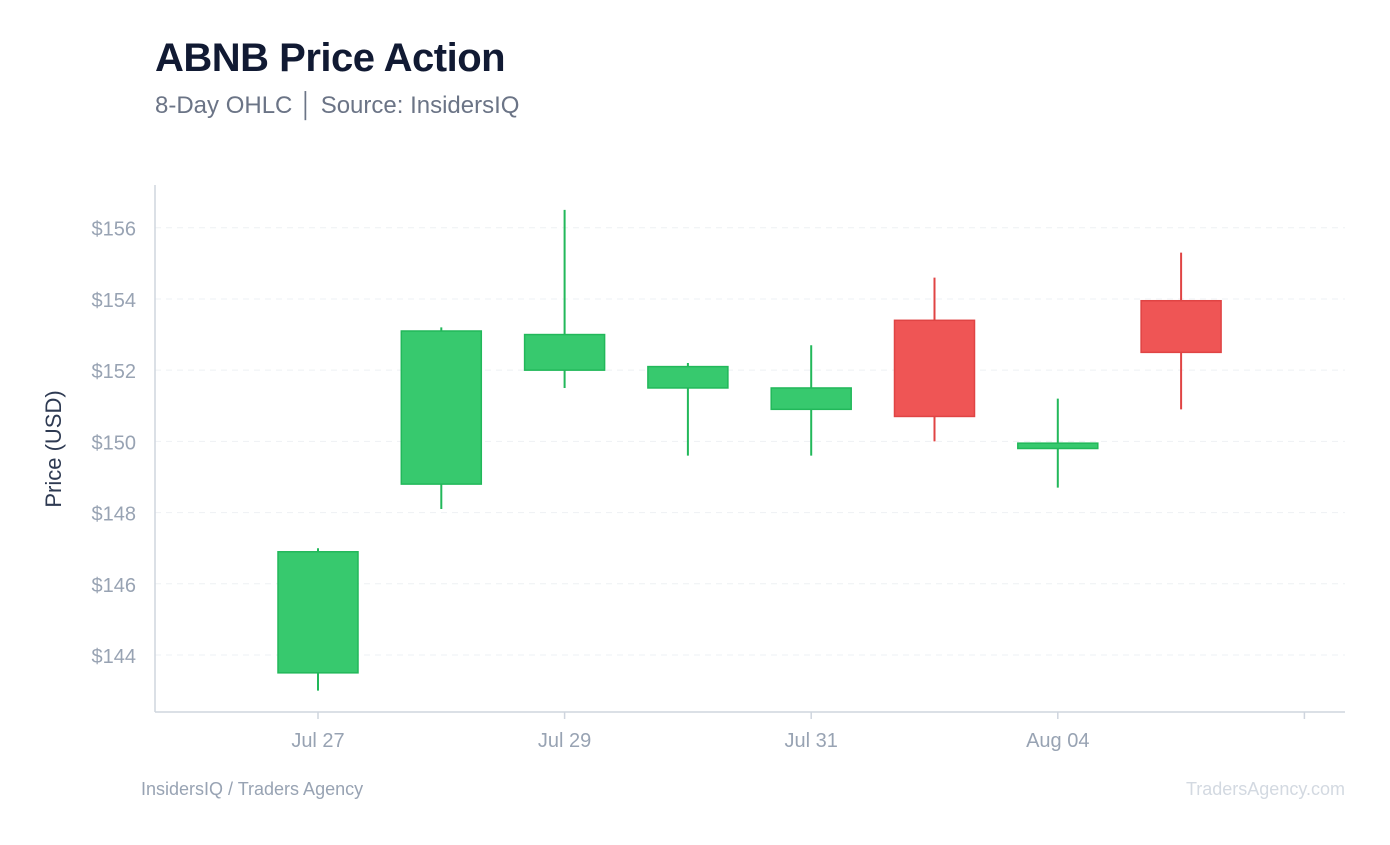  What do you see at coordinates (53, 448) in the screenshot?
I see `y-axis-label: Price (USD)` at bounding box center [53, 448].